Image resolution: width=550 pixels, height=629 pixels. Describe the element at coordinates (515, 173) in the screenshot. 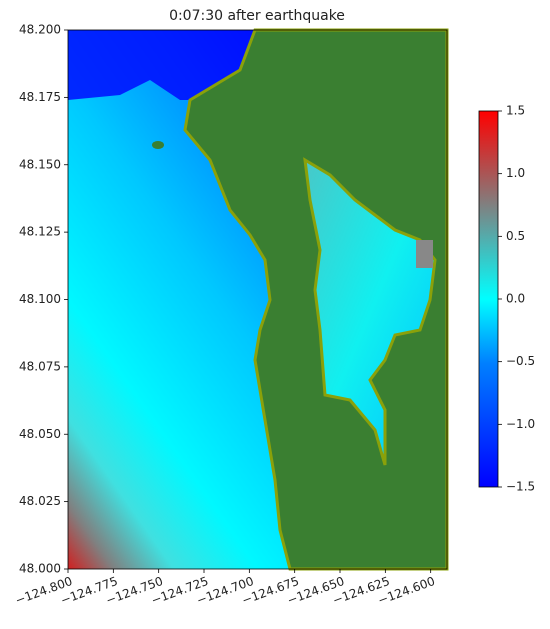

I see `colorbar-tick-label: 1.0` at that location.